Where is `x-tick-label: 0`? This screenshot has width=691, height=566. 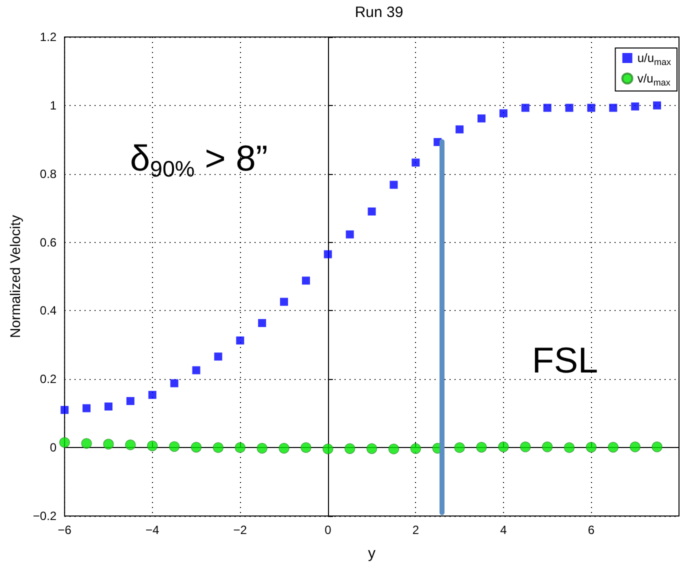 x-tick-label: 0 is located at coordinates (328, 530).